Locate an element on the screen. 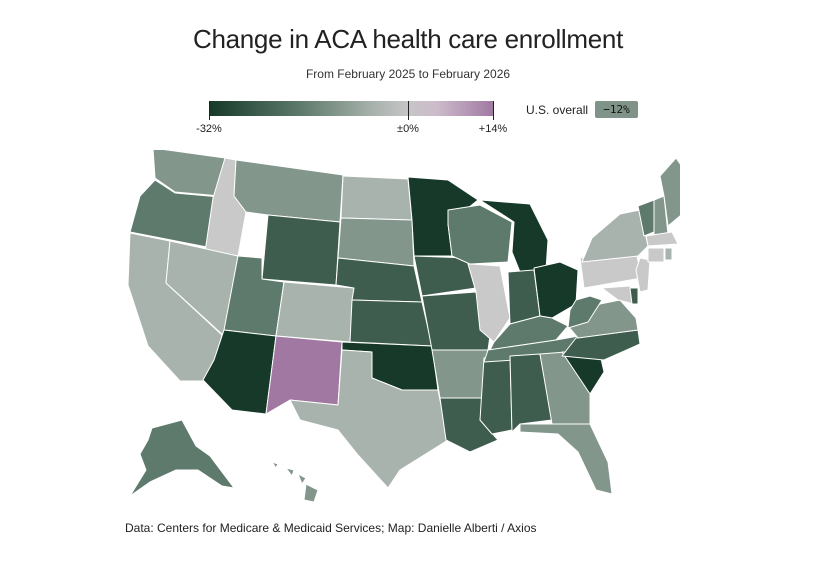 This screenshot has height=563, width=816. state-arkansas is located at coordinates (460, 374).